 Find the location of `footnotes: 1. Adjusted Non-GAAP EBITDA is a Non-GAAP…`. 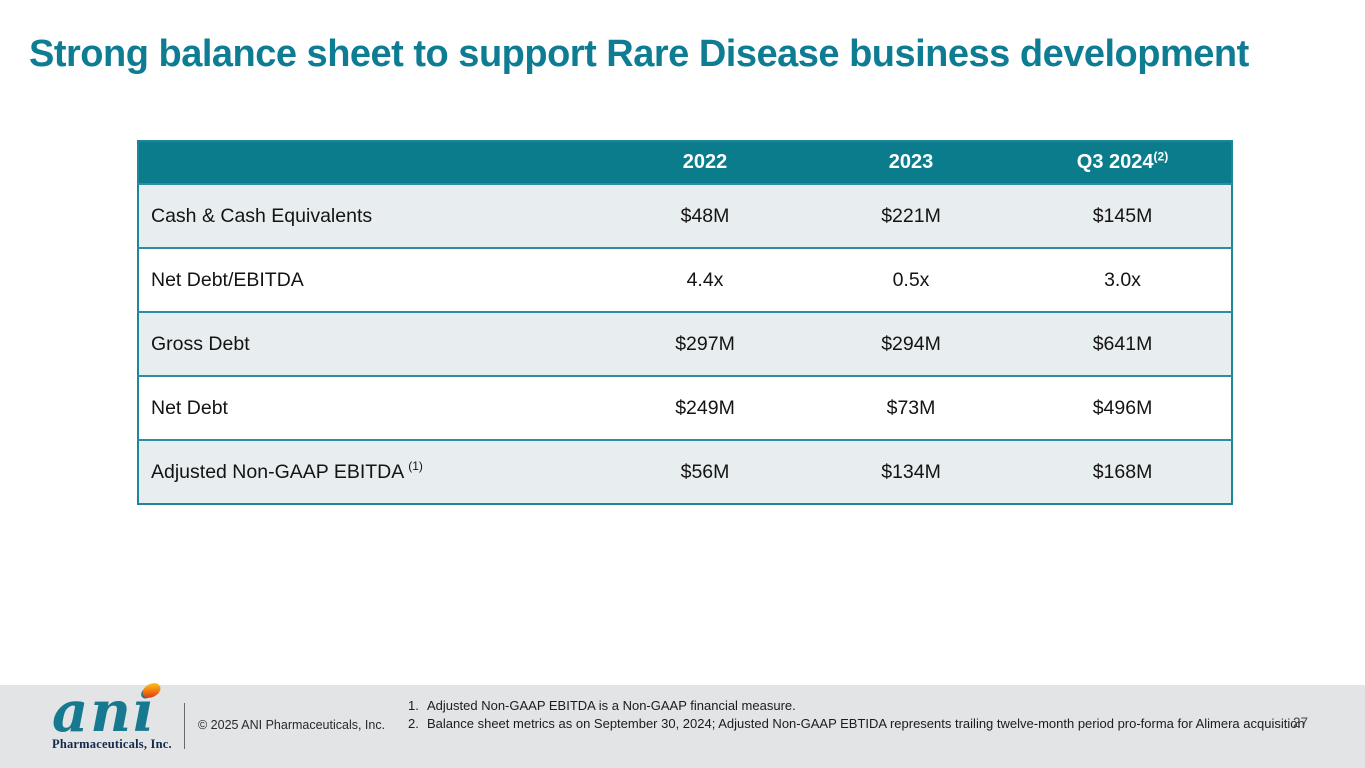

footnotes: 1. Adjusted Non-GAAP EBITDA is a Non-GAAP… is located at coordinates (856, 714).